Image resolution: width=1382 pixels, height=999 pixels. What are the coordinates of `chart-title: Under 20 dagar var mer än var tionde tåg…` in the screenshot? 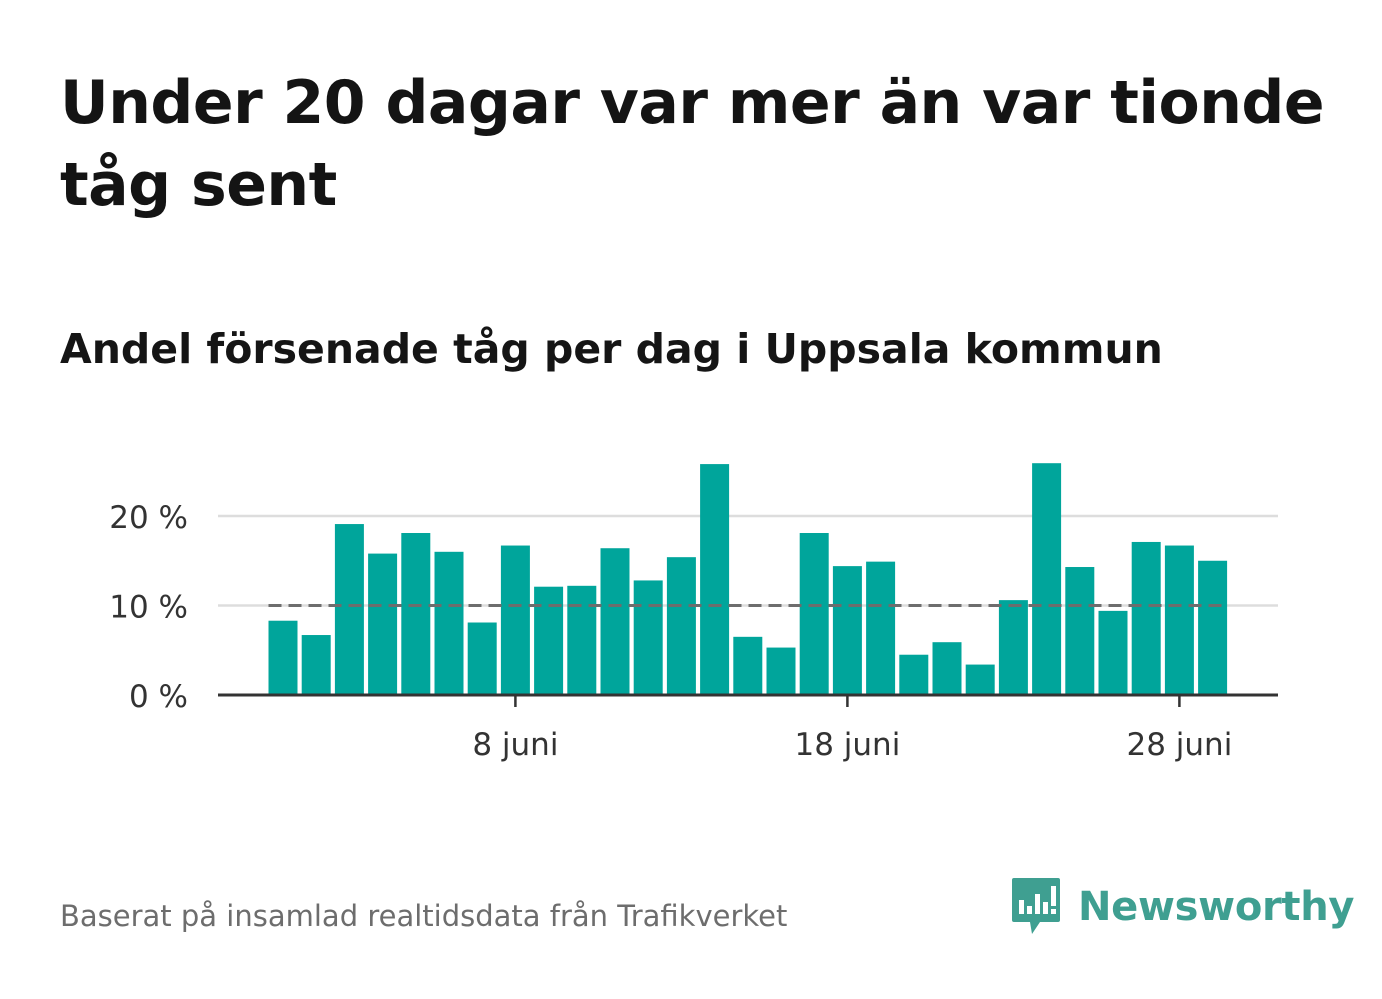 It's located at (692, 144).